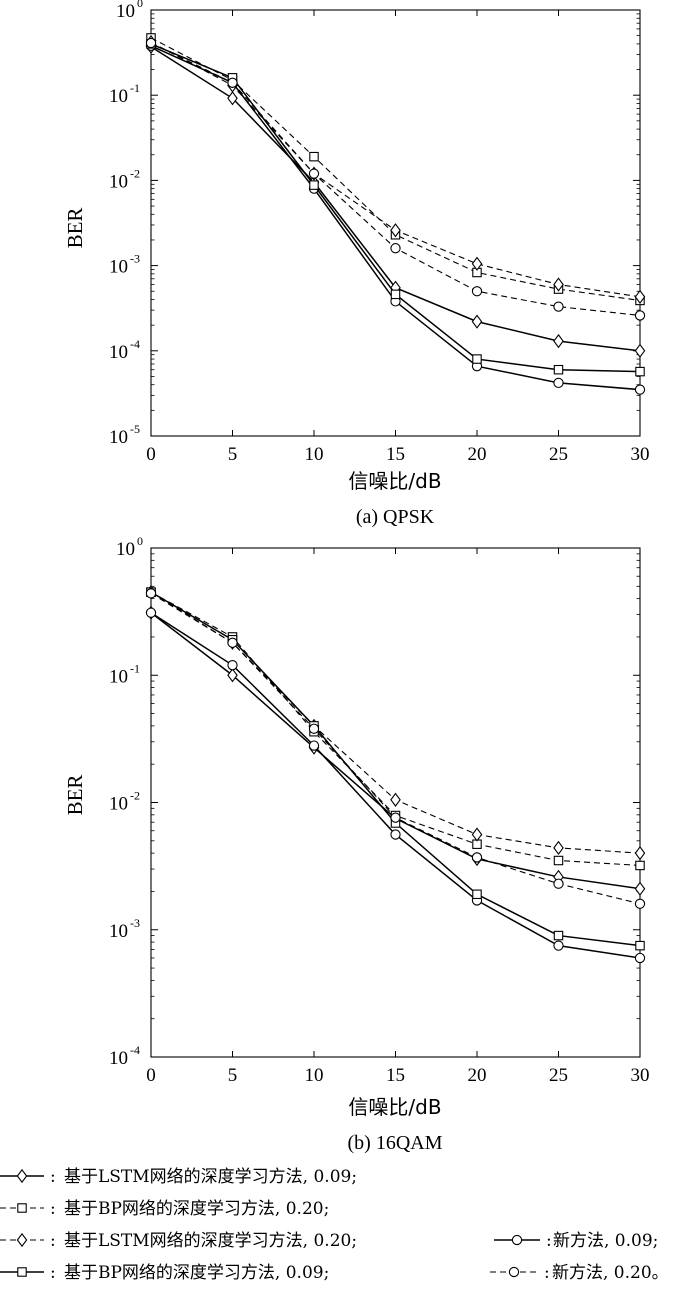 The image size is (700, 1292). I want to click on y-tick-exponent: -5, so click(135, 429).